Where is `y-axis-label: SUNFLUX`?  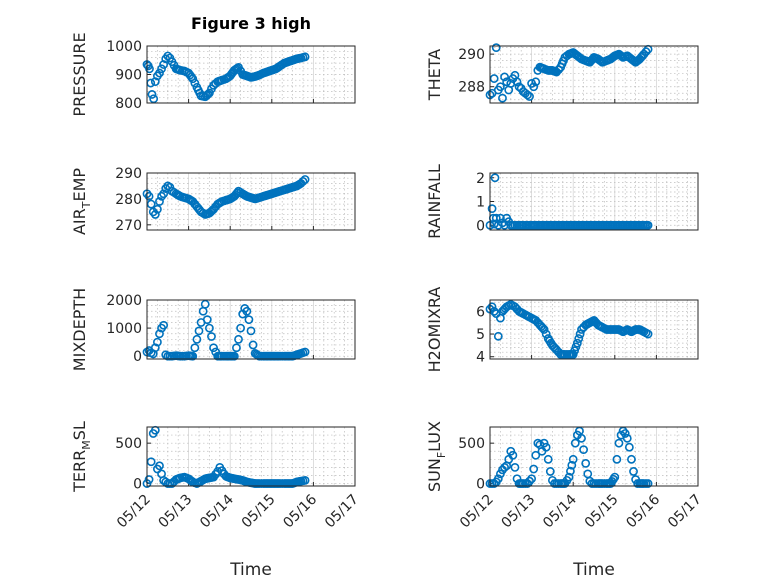
y-axis-label: SUNFLUX is located at coordinates (436, 456).